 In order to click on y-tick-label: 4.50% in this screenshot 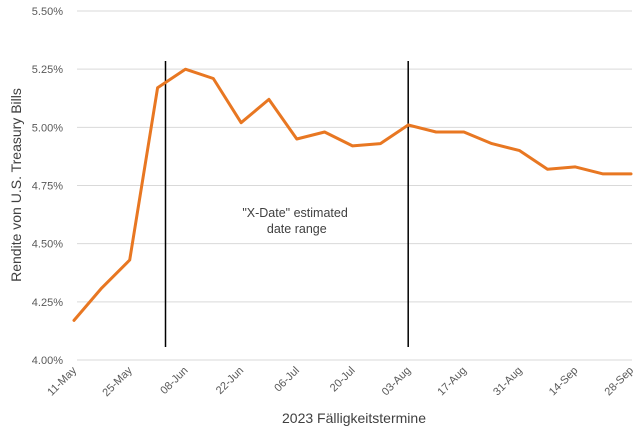, I will do `click(47, 245)`.